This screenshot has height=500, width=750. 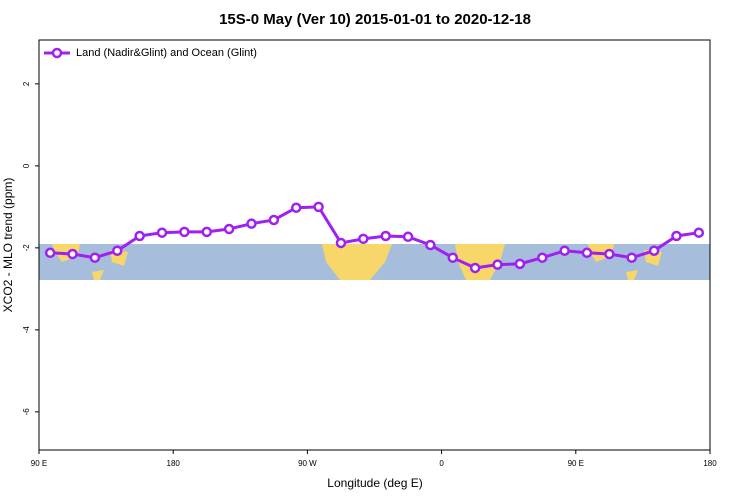 I want to click on y-tick-label: 0, so click(x=26, y=165).